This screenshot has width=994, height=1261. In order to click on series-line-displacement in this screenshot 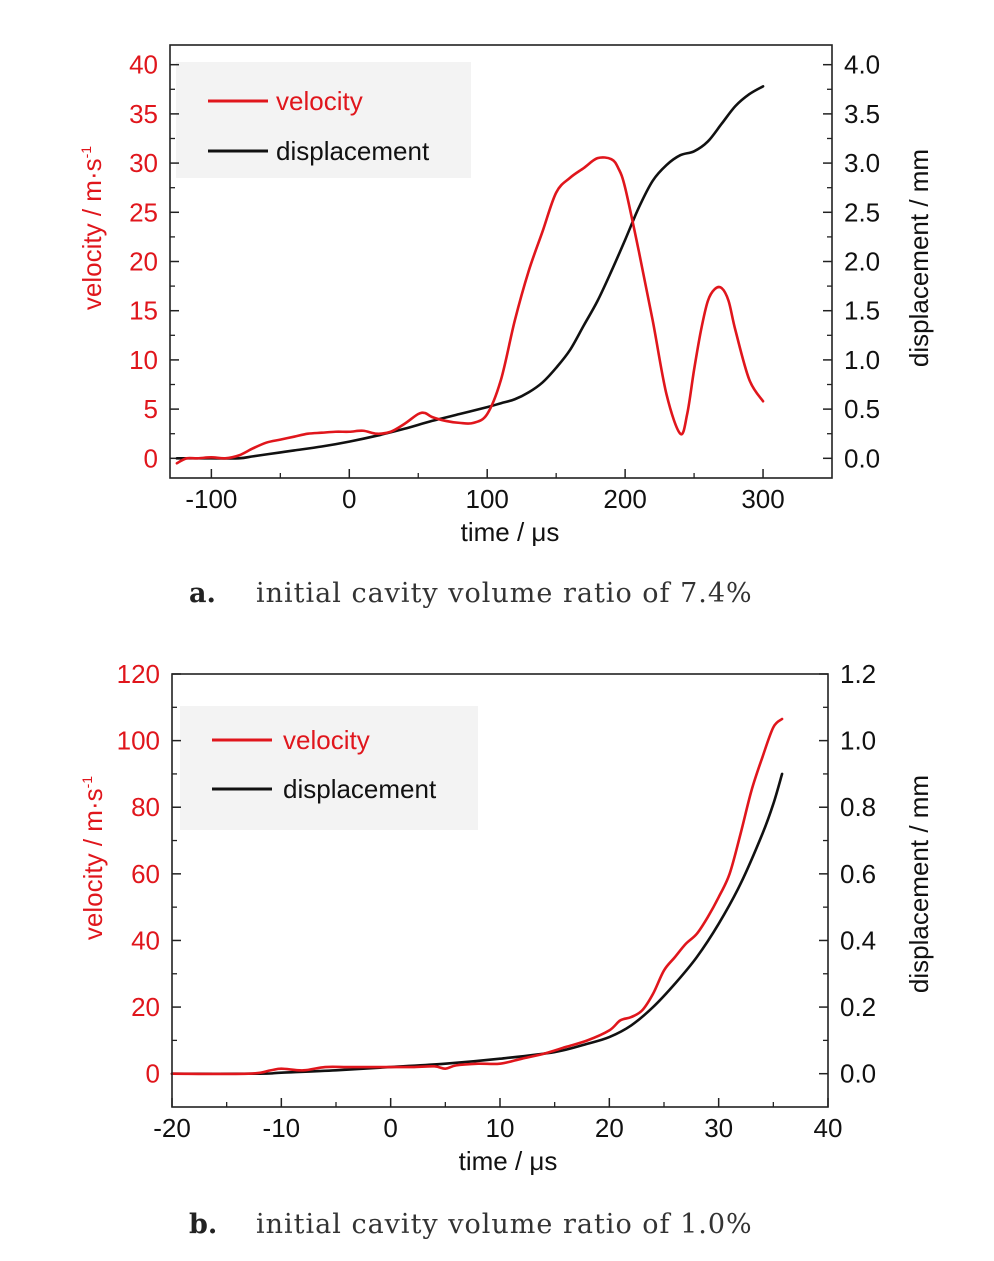, I will do `click(477, 924)`.